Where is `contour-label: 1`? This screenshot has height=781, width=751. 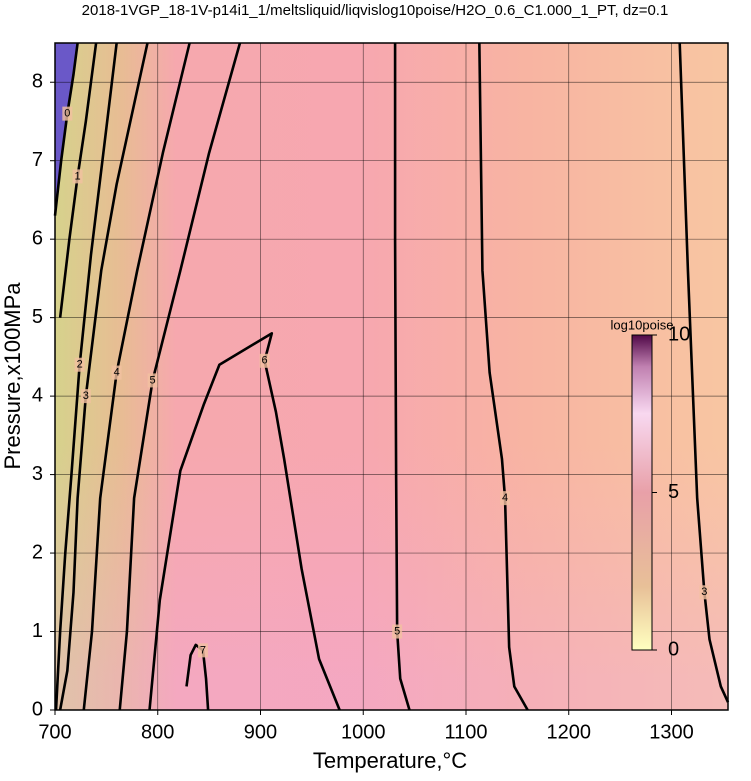
contour-label: 1 is located at coordinates (78, 176).